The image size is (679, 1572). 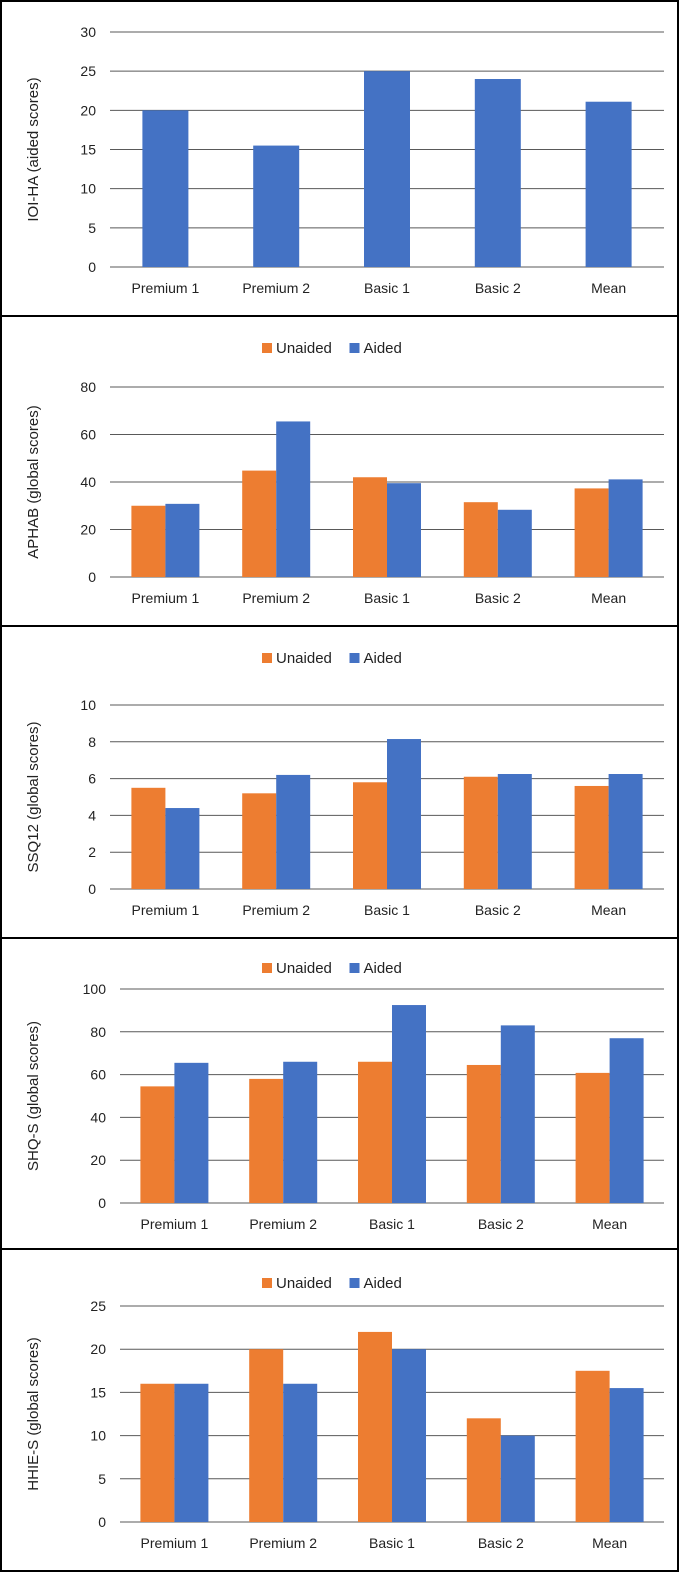 I want to click on y-tick-label: 60, so click(x=98, y=1075).